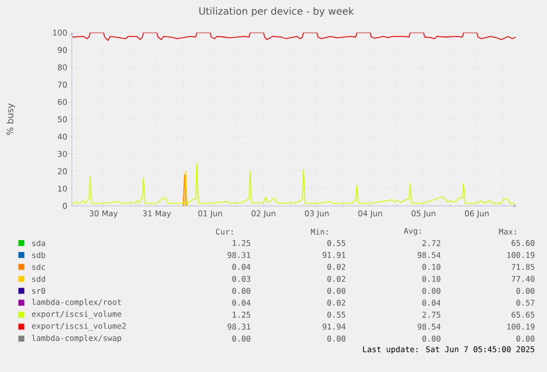  Describe the element at coordinates (11, 119) in the screenshot. I see `y-axis-title: % busy` at that location.